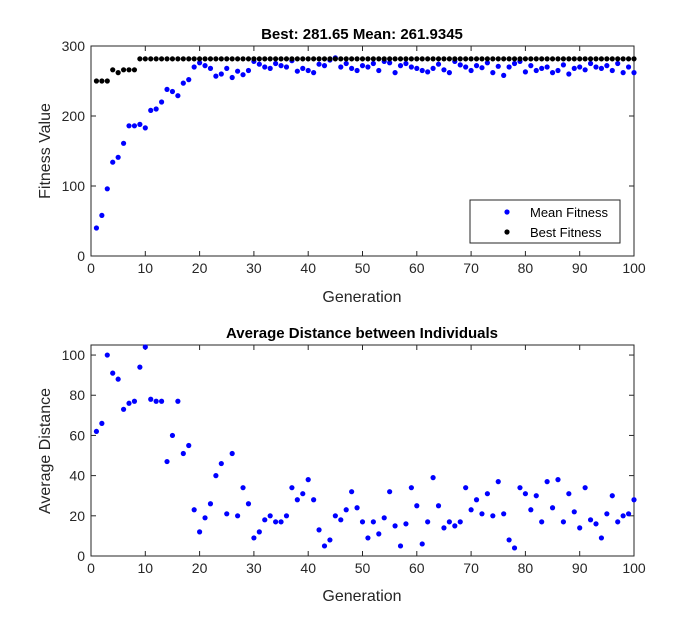 This screenshot has height=625, width=700. Describe the element at coordinates (417, 568) in the screenshot. I see `distance-x-tick-label: 60` at that location.